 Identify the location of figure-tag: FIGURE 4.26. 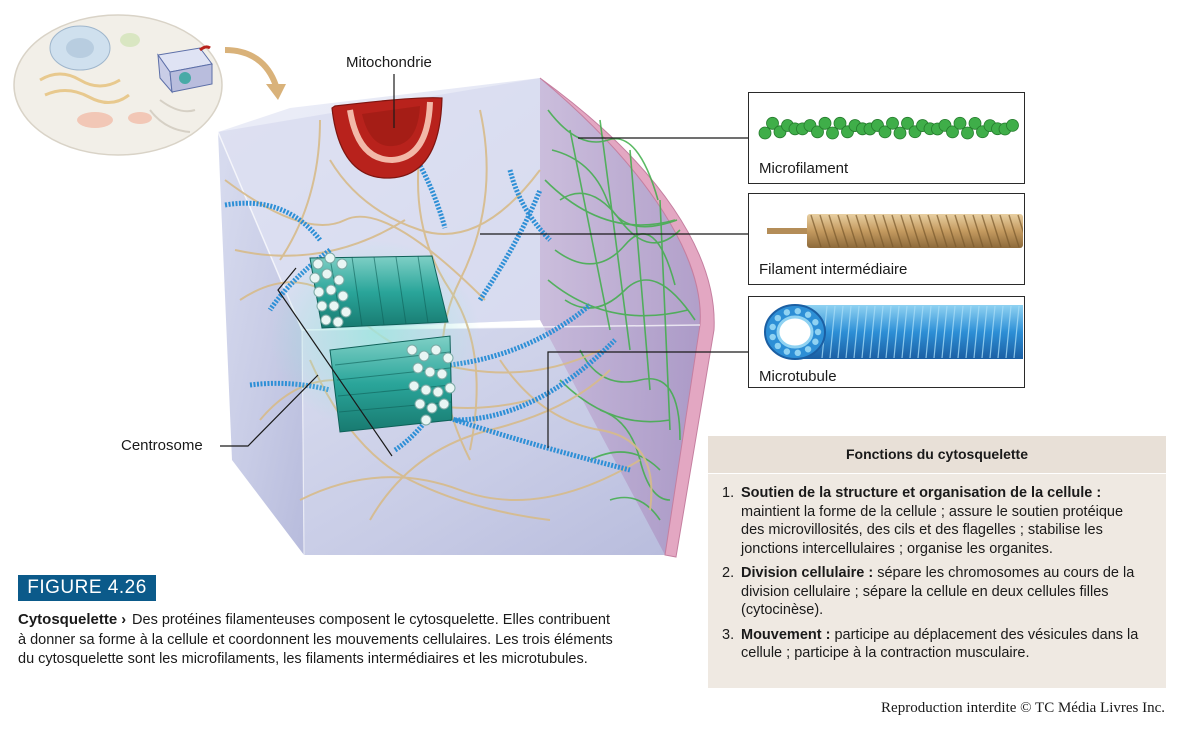
(87, 588).